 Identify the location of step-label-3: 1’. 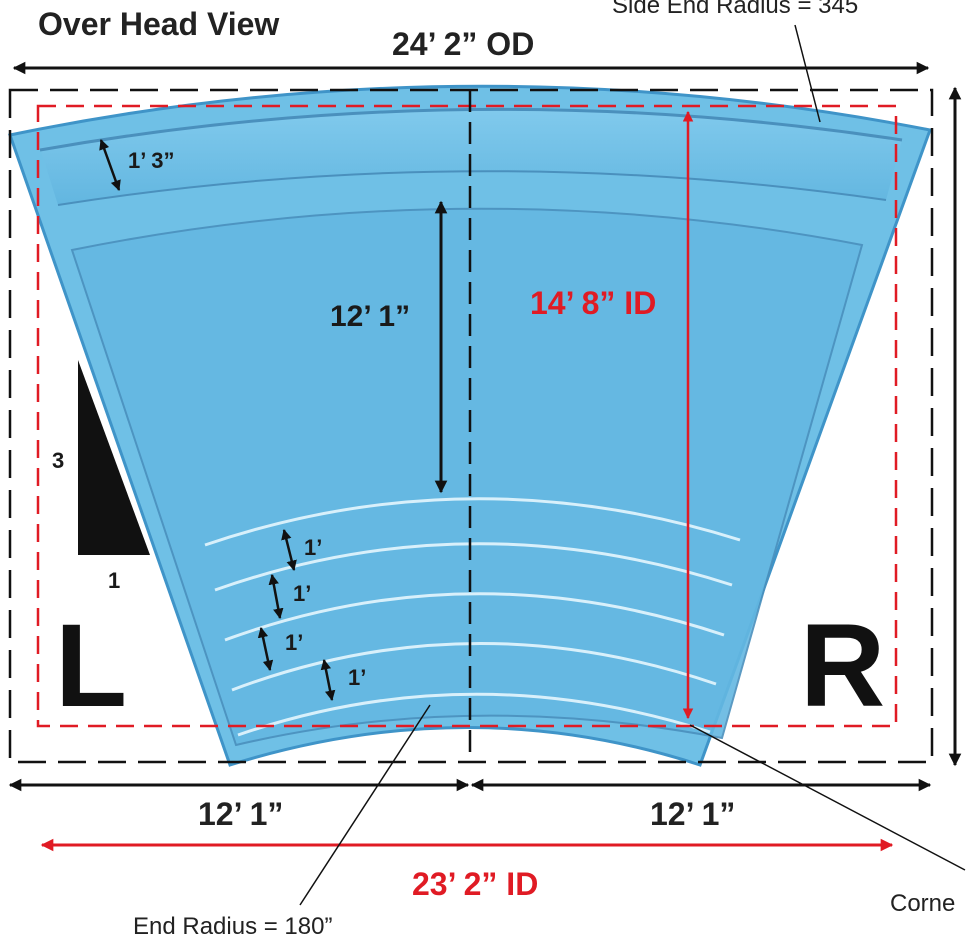
(294, 642).